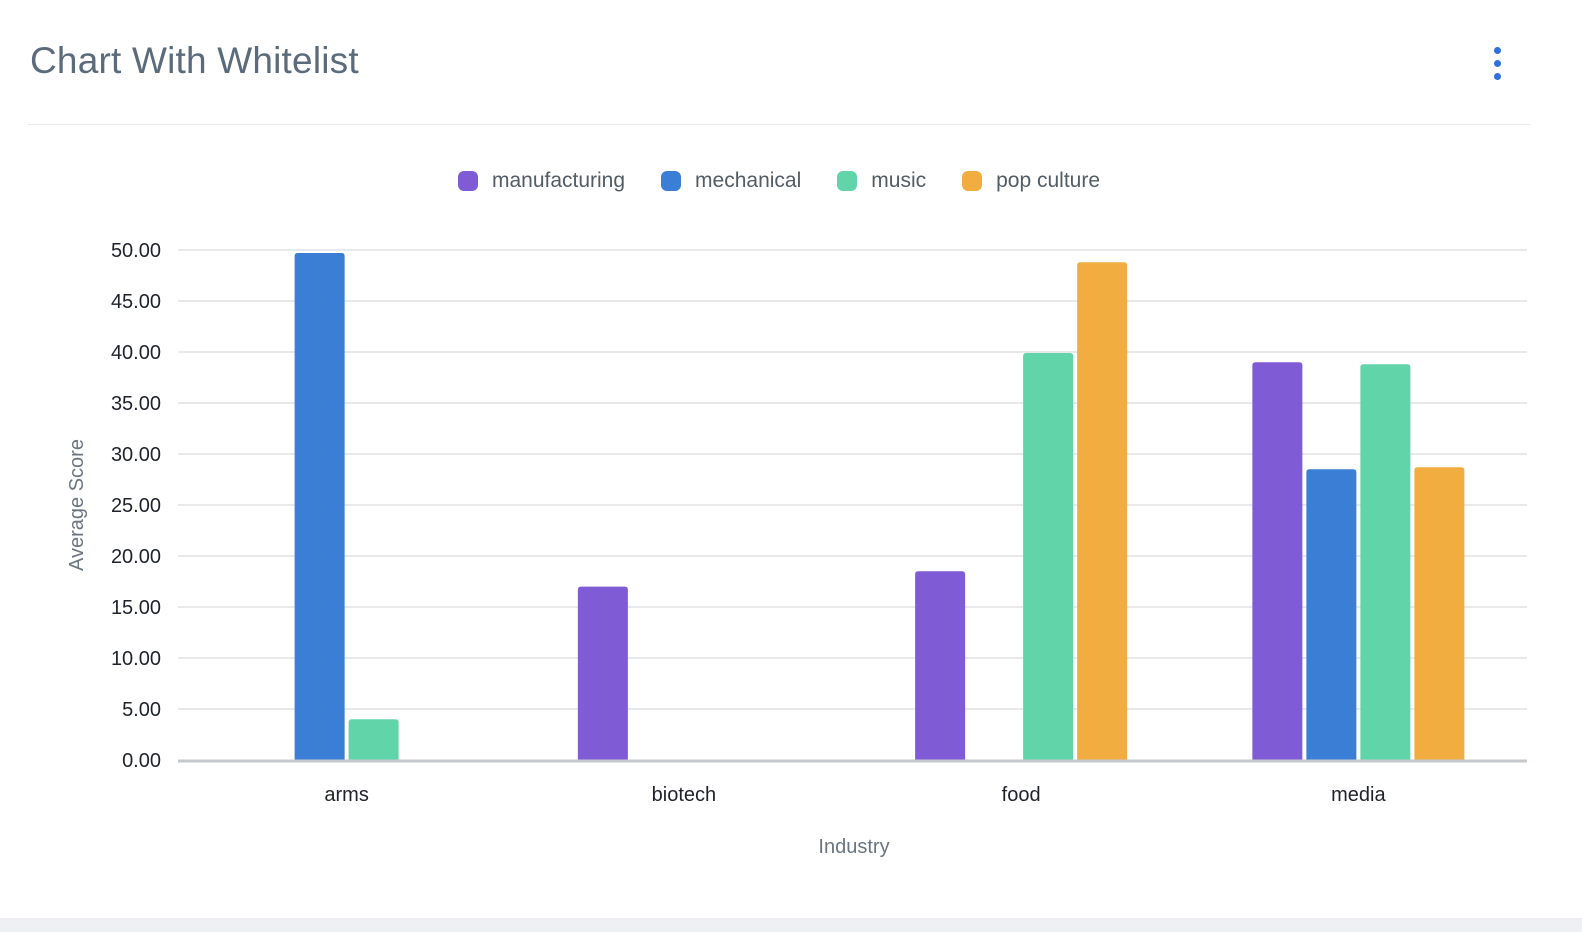  Describe the element at coordinates (346, 795) in the screenshot. I see `x-tick-label: arms` at that location.